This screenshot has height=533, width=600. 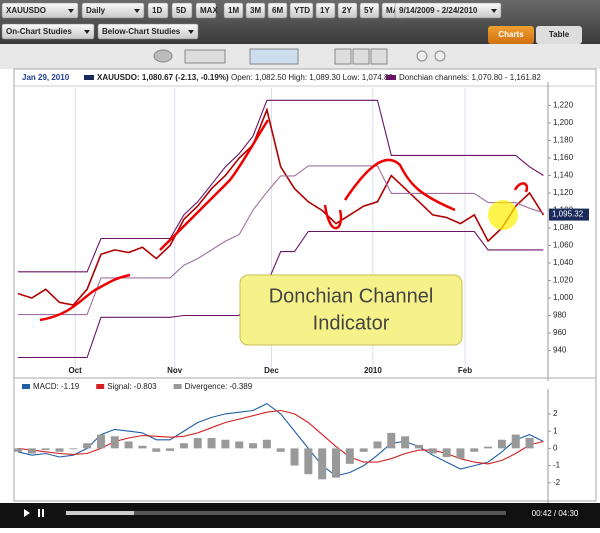 What do you see at coordinates (271, 370) in the screenshot?
I see `x-tick-label: Dec` at bounding box center [271, 370].